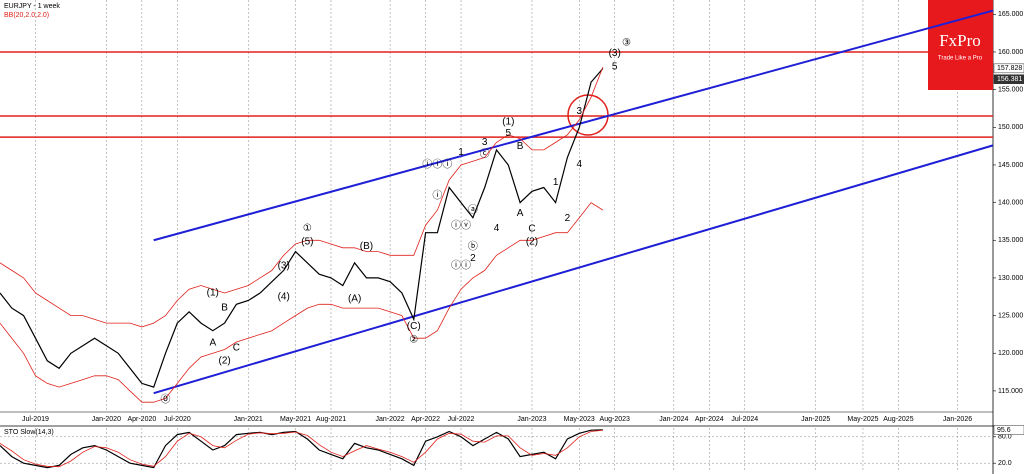  Describe the element at coordinates (177, 419) in the screenshot. I see `x-tick-label: Jul-2020` at that location.